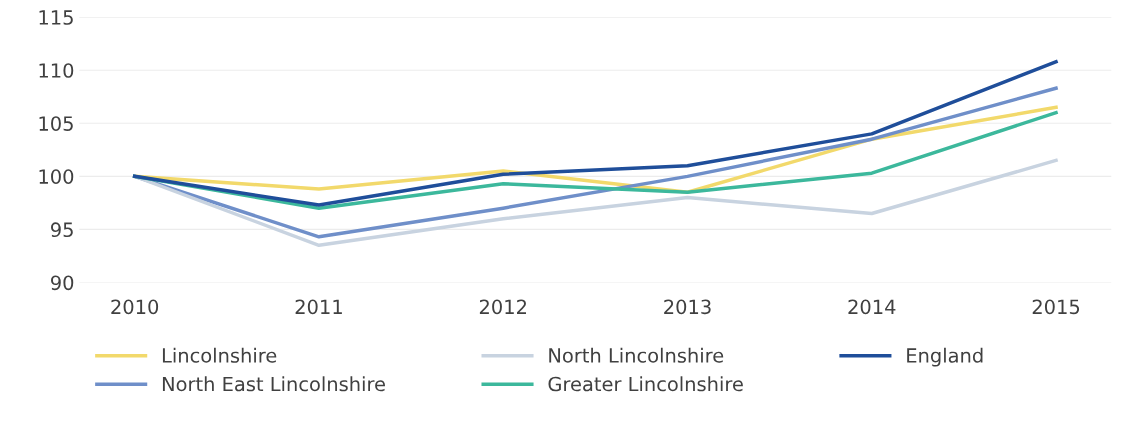 The image size is (1134, 428). What do you see at coordinates (636, 355) in the screenshot?
I see `legend-label: North Lincolnshire` at bounding box center [636, 355].